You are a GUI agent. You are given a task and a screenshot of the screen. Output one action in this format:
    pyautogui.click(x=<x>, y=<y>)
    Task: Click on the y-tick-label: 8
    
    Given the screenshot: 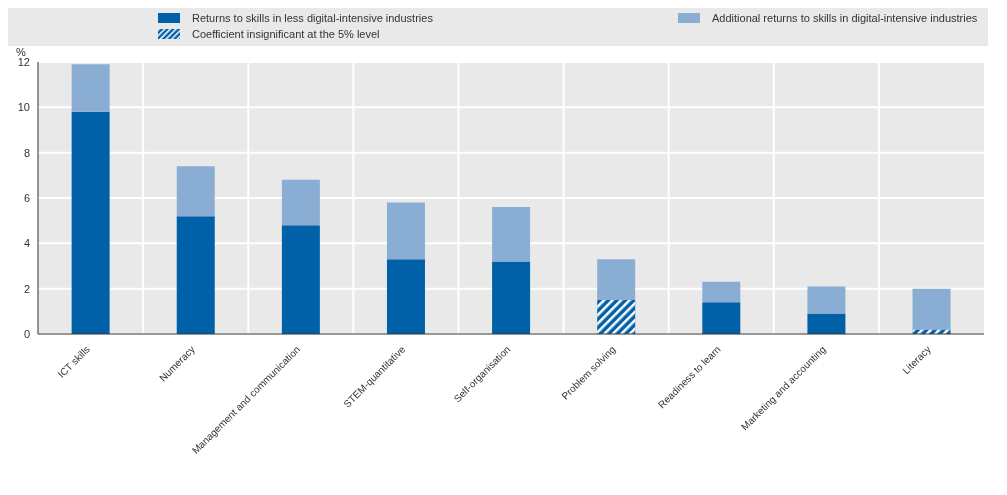 What is the action you would take?
    pyautogui.click(x=26, y=152)
    